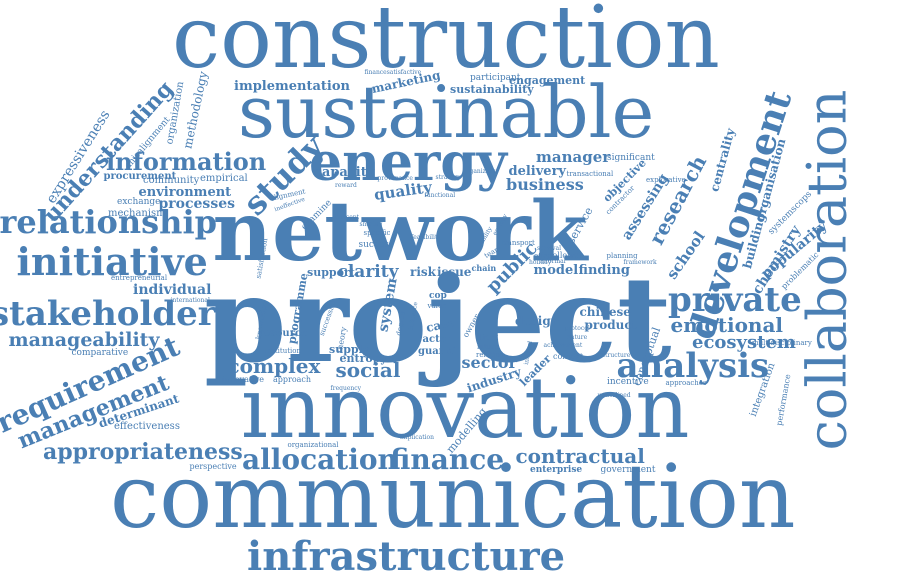 This screenshot has height=581, width=900. What do you see at coordinates (454, 272) in the screenshot?
I see `word-issue: issue` at bounding box center [454, 272].